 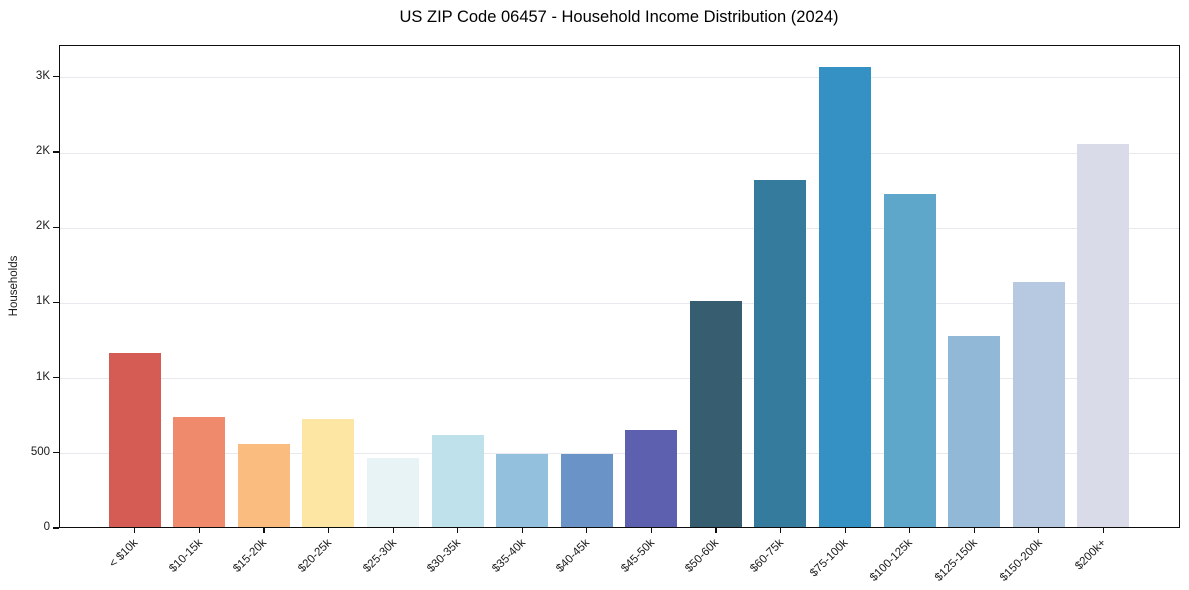 I want to click on bar-$20-25k, so click(x=328, y=473).